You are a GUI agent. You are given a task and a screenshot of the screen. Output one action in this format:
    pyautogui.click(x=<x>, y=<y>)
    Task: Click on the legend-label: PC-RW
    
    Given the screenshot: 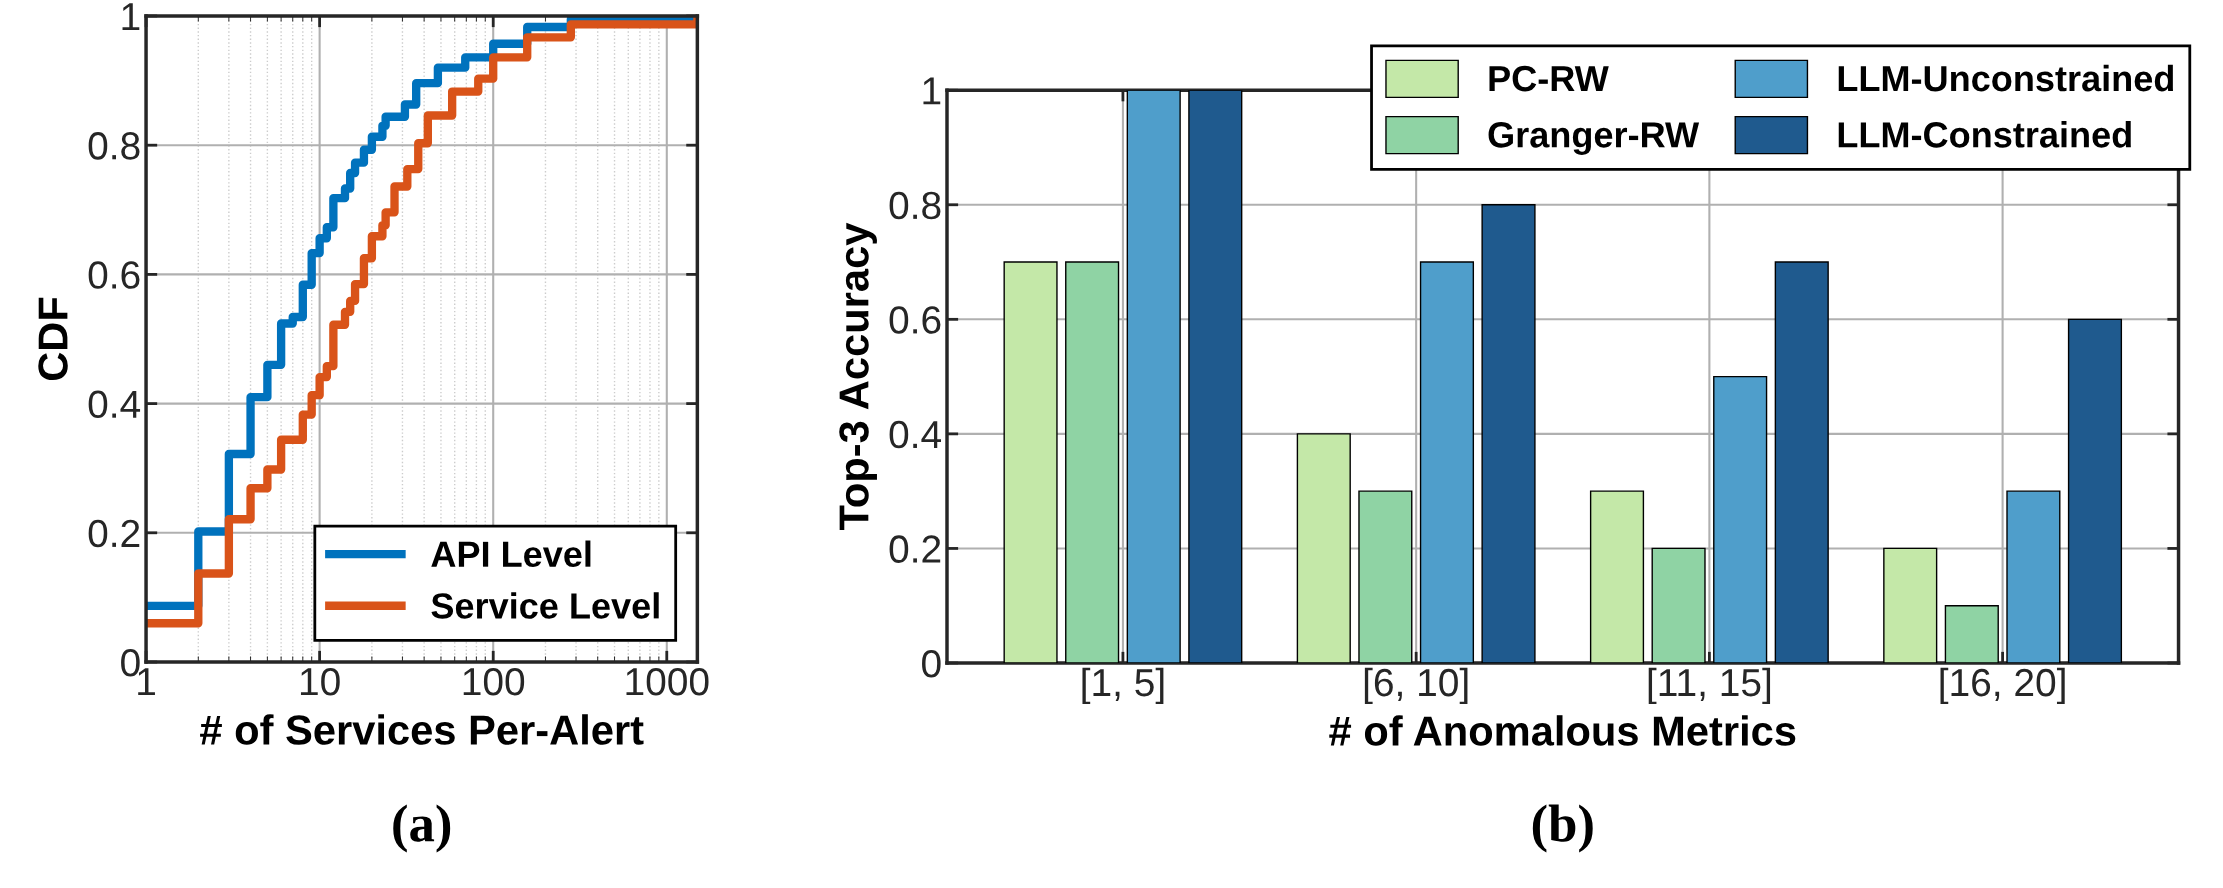 What is the action you would take?
    pyautogui.click(x=1549, y=78)
    